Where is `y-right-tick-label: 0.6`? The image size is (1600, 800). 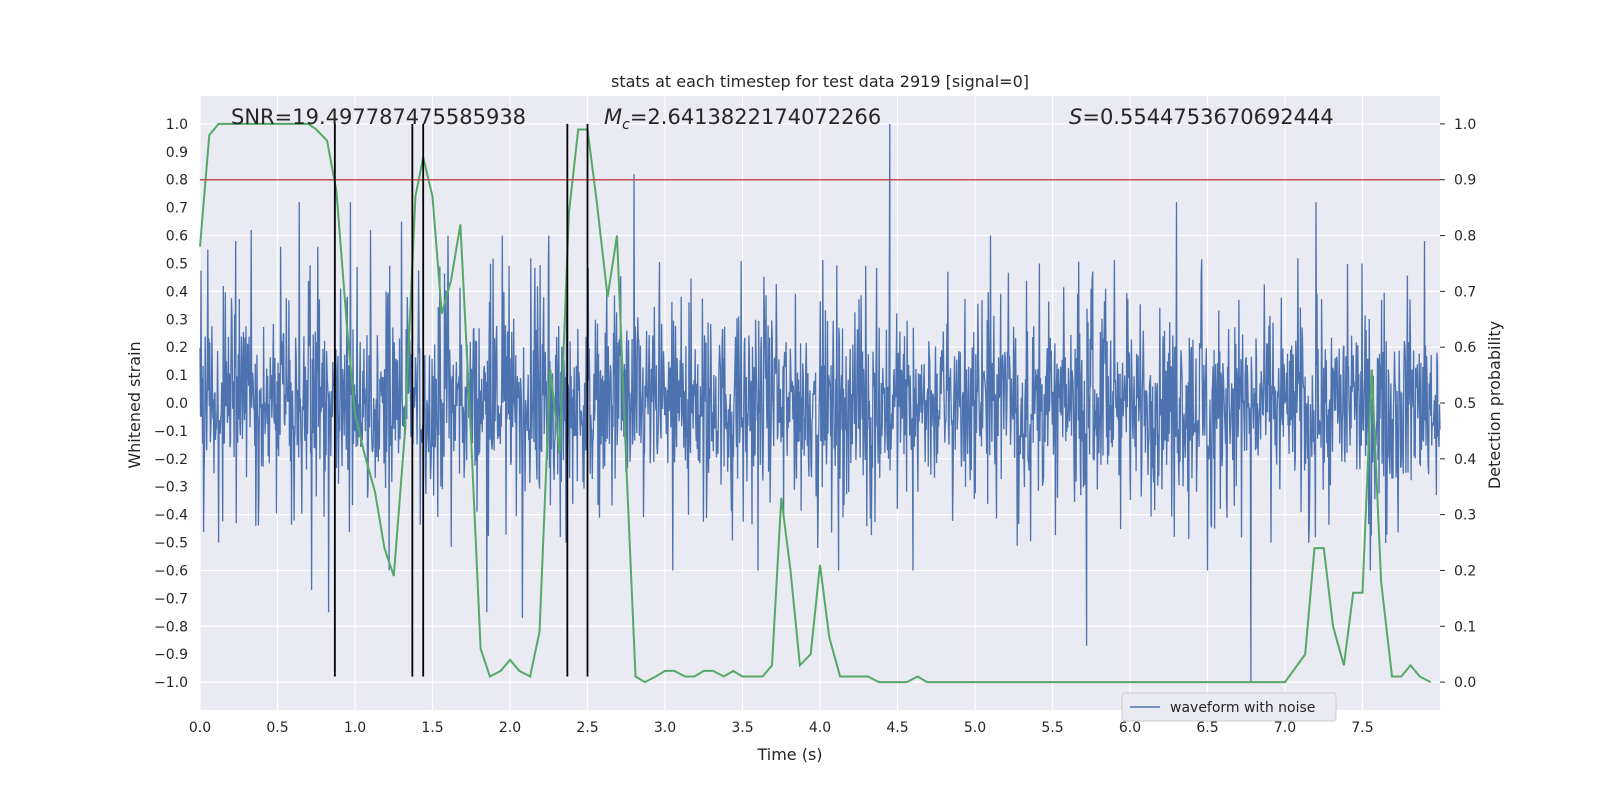 y-right-tick-label: 0.6 is located at coordinates (1465, 348).